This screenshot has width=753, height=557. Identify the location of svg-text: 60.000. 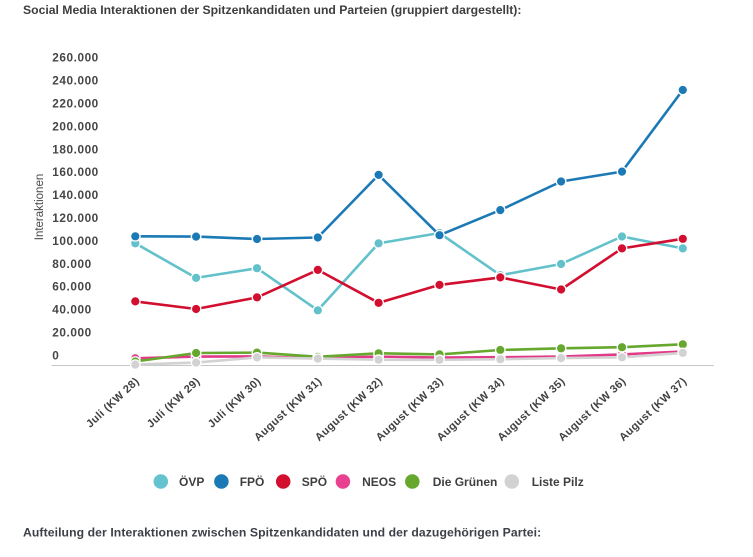
(71, 287).